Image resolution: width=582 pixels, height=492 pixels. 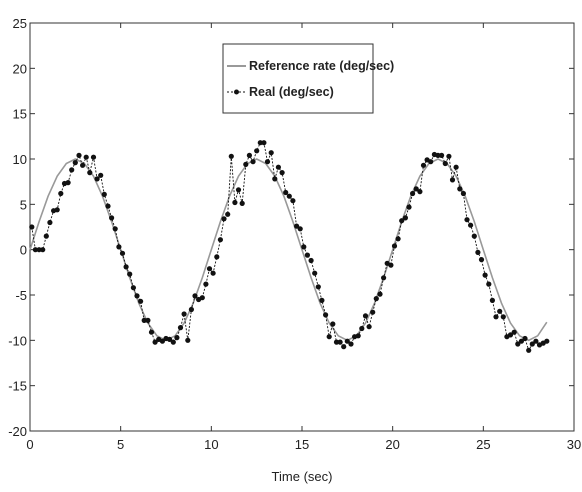 What do you see at coordinates (21, 295) in the screenshot?
I see `y-tick-label: -5` at bounding box center [21, 295].